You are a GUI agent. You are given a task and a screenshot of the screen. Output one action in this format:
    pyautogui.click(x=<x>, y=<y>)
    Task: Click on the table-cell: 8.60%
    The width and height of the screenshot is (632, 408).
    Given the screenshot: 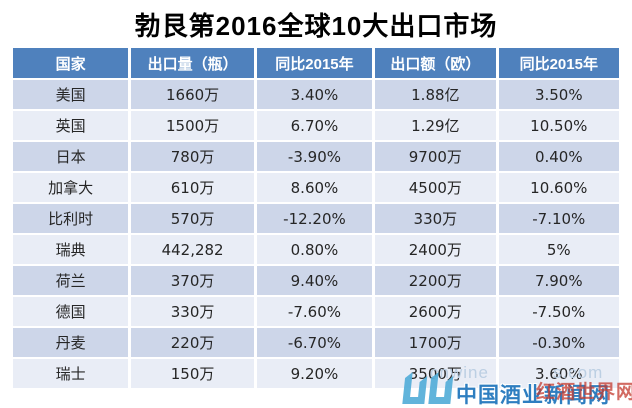 What is the action you would take?
    pyautogui.click(x=314, y=187)
    